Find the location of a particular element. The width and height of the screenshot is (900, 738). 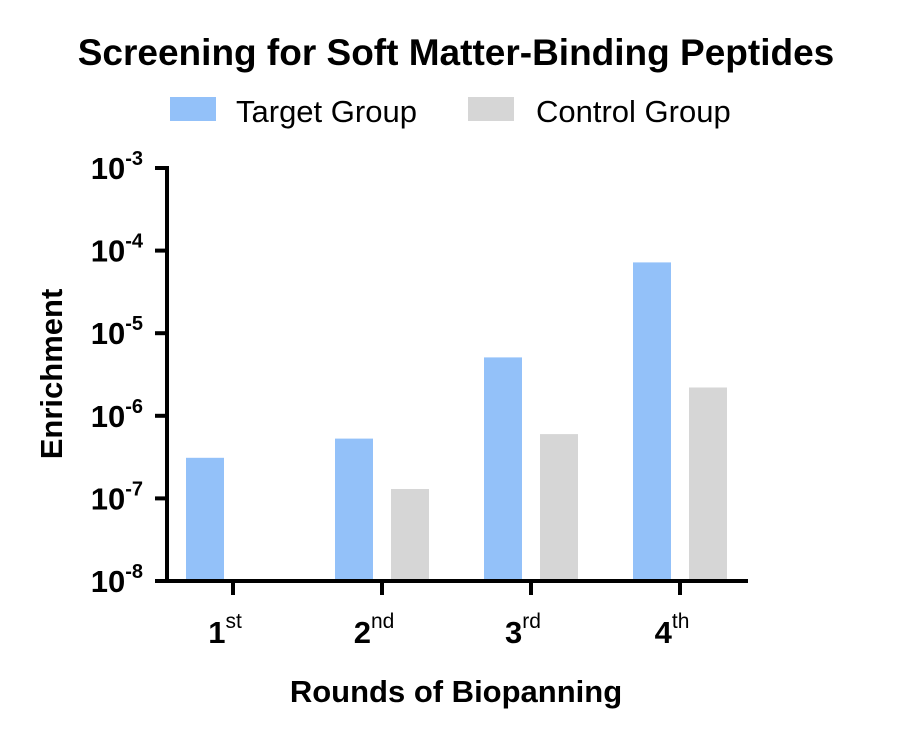

y-tick-label: 10⁻⁷ is located at coordinates (117, 497).